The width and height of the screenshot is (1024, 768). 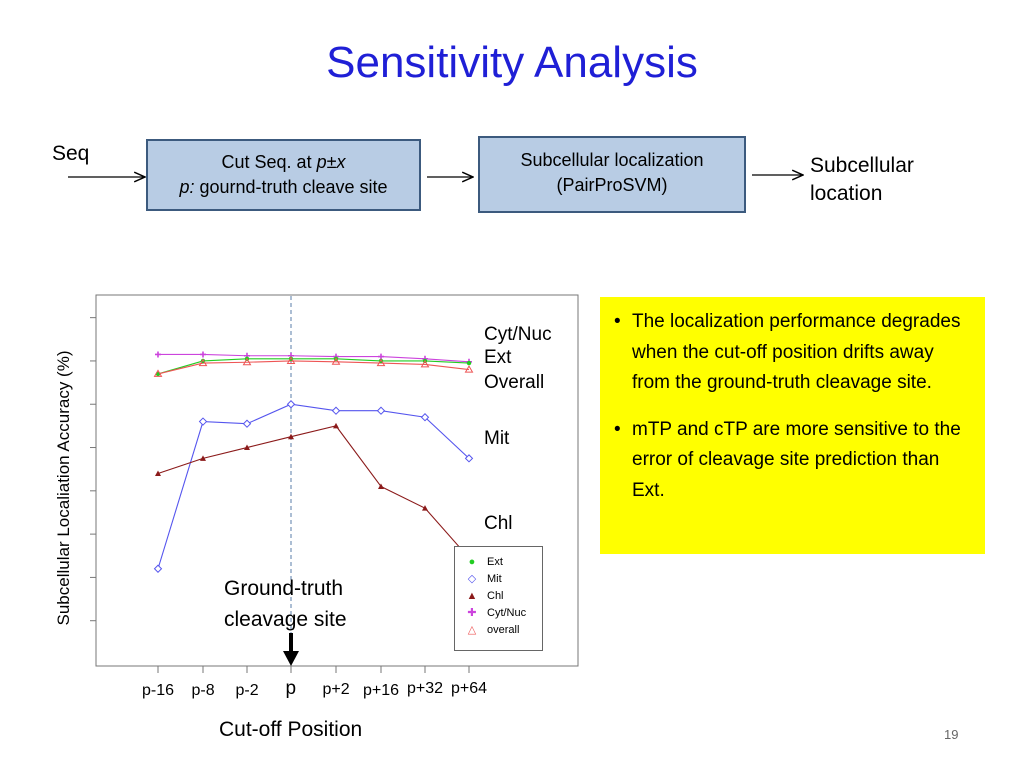 I want to click on slide-title: Sensitivity Analysis, so click(x=512, y=62).